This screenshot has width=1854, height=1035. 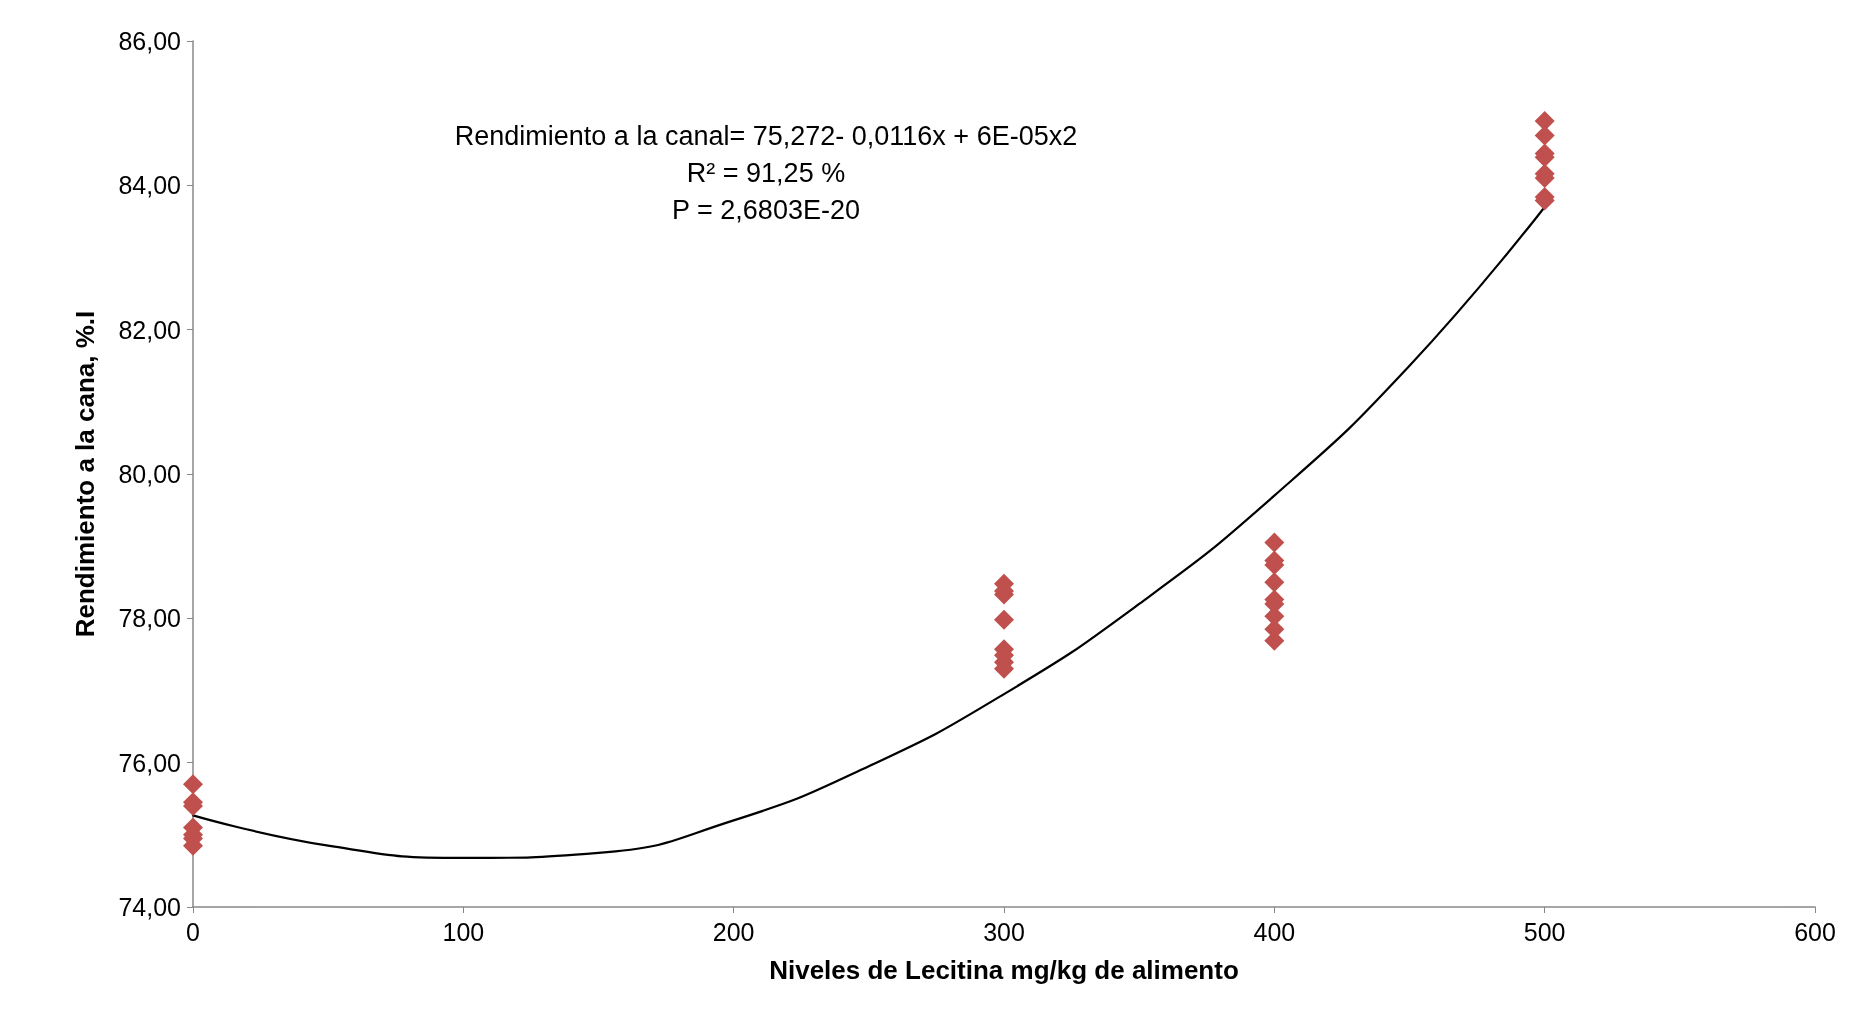 I want to click on annotation: P = 2,6803E-20, so click(x=766, y=209).